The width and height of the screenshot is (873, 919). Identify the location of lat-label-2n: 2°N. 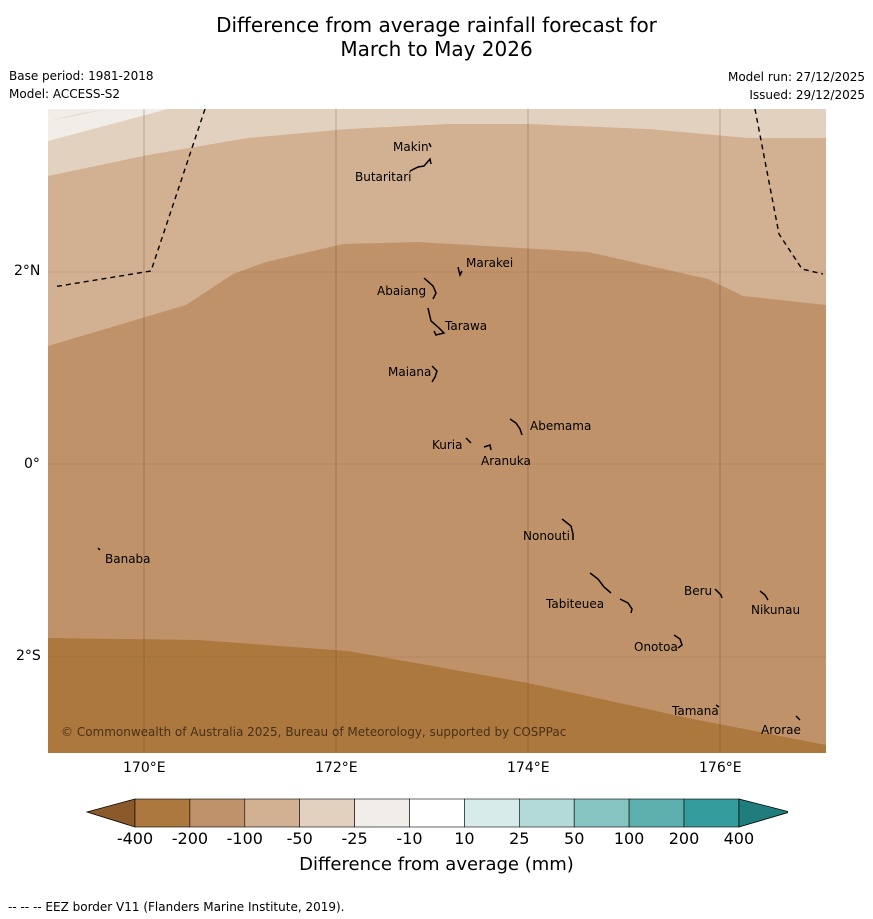
(27, 271).